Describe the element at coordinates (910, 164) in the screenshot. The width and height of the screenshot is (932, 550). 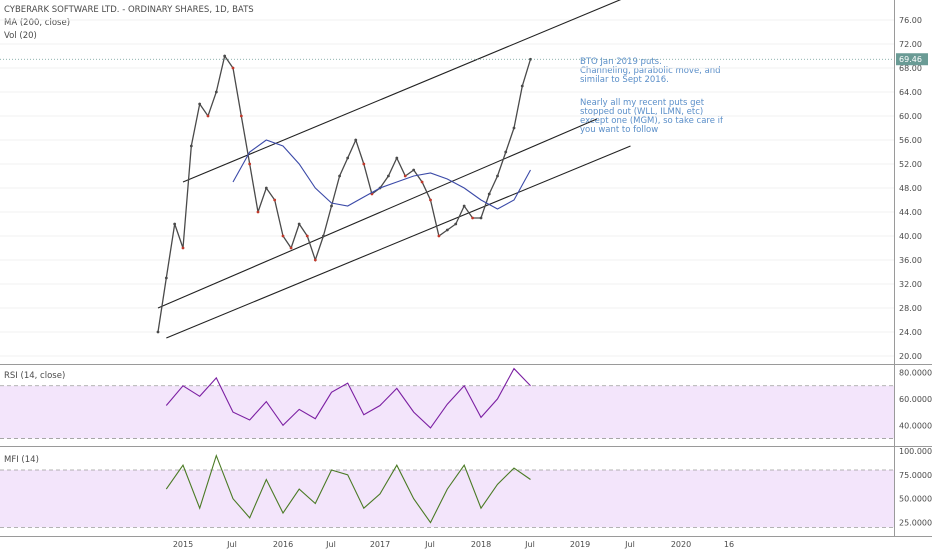
I see `price-y-tick: 52.00` at that location.